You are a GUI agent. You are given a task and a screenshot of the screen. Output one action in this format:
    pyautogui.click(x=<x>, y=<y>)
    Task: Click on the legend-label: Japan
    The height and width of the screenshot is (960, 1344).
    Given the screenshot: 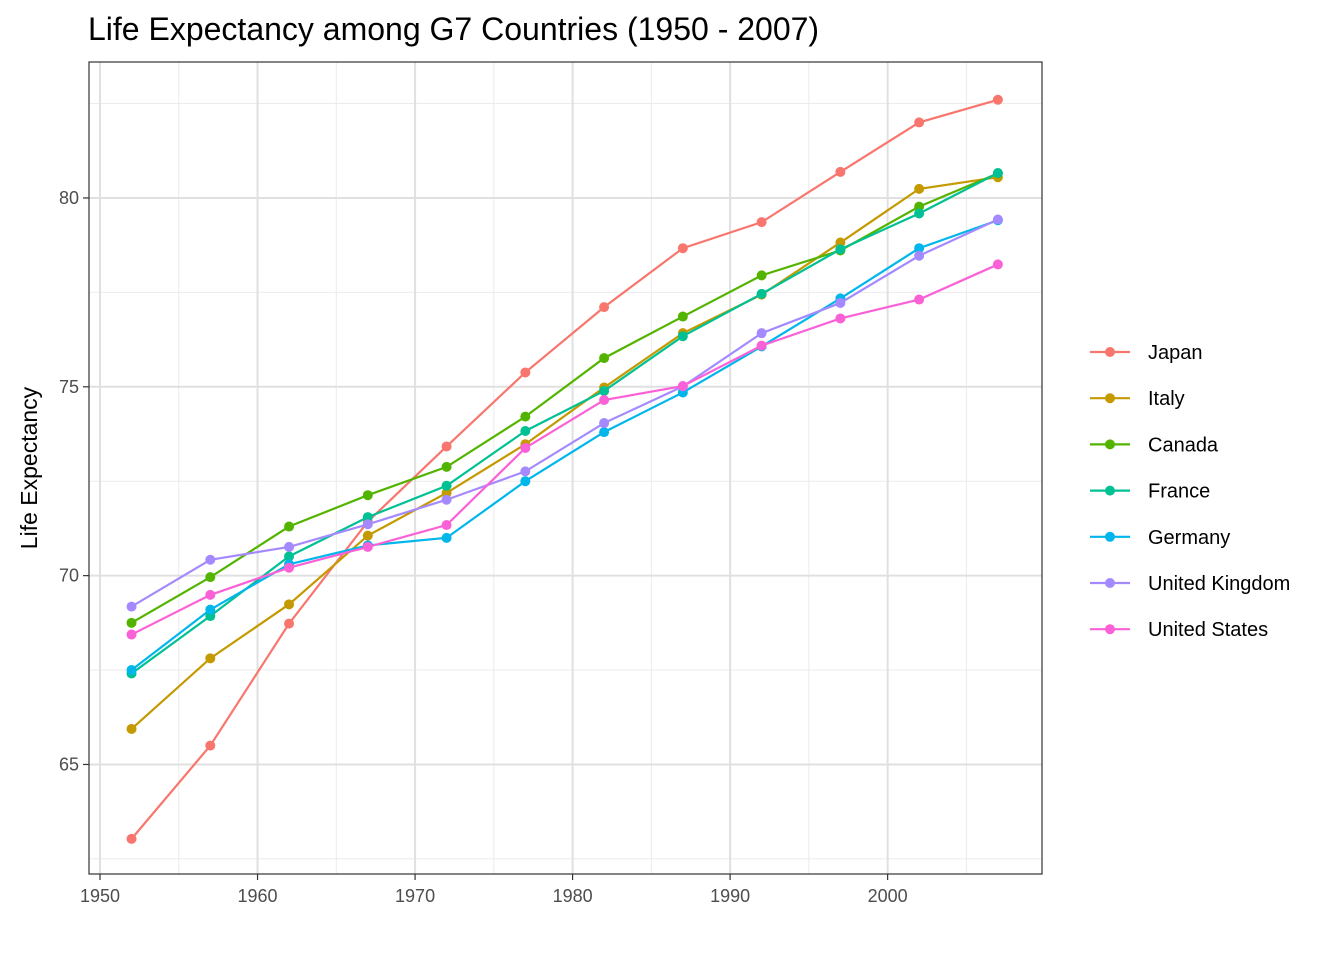 What is the action you would take?
    pyautogui.click(x=1175, y=353)
    